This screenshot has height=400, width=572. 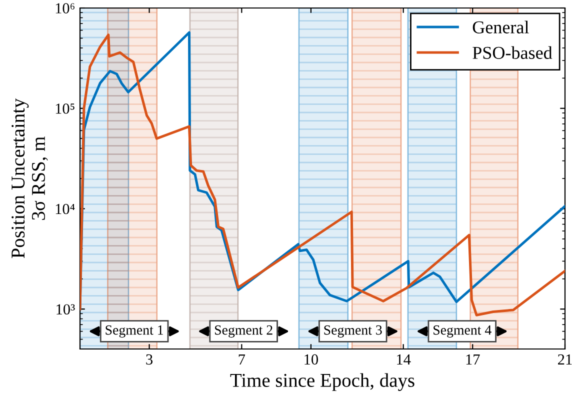 What do you see at coordinates (500, 27) in the screenshot?
I see `legend-label: General` at bounding box center [500, 27].